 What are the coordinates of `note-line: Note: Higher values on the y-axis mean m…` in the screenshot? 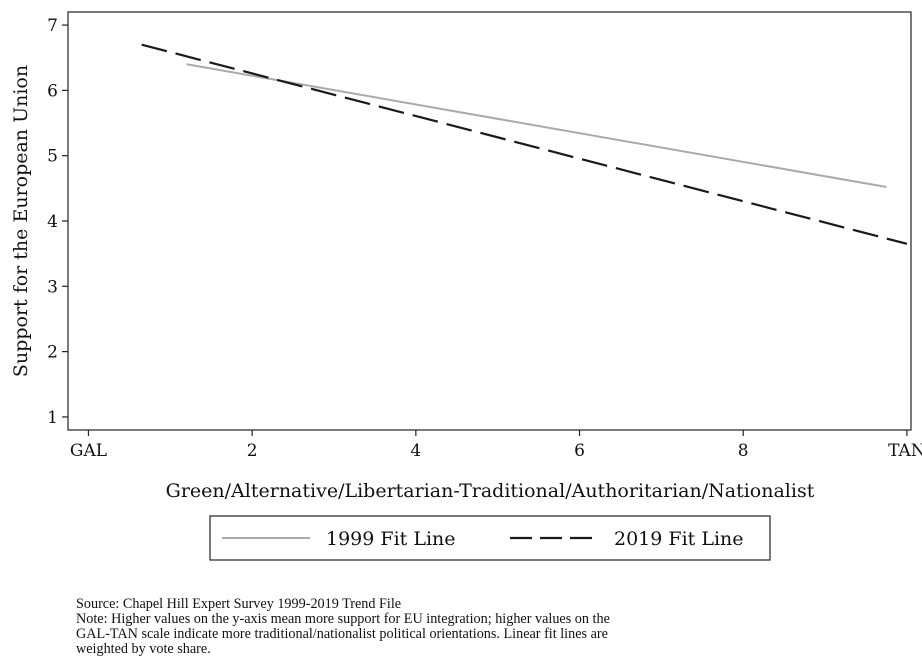 It's located at (343, 619).